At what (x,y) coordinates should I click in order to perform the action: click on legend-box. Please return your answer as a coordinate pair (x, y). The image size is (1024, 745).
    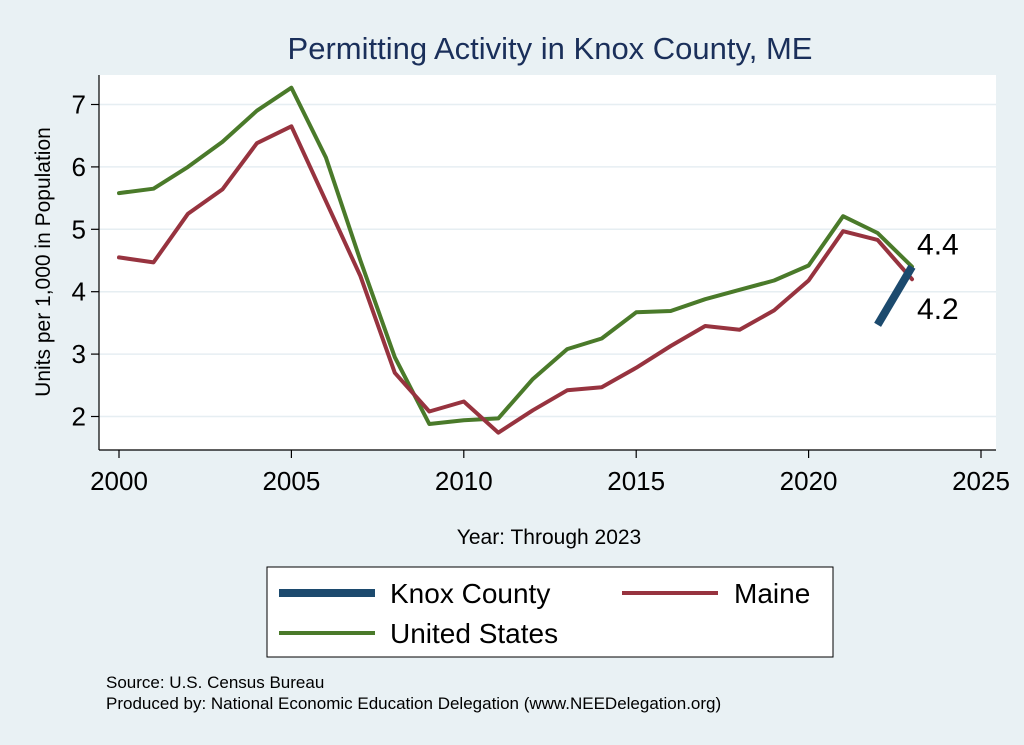
    Looking at the image, I should click on (550, 612).